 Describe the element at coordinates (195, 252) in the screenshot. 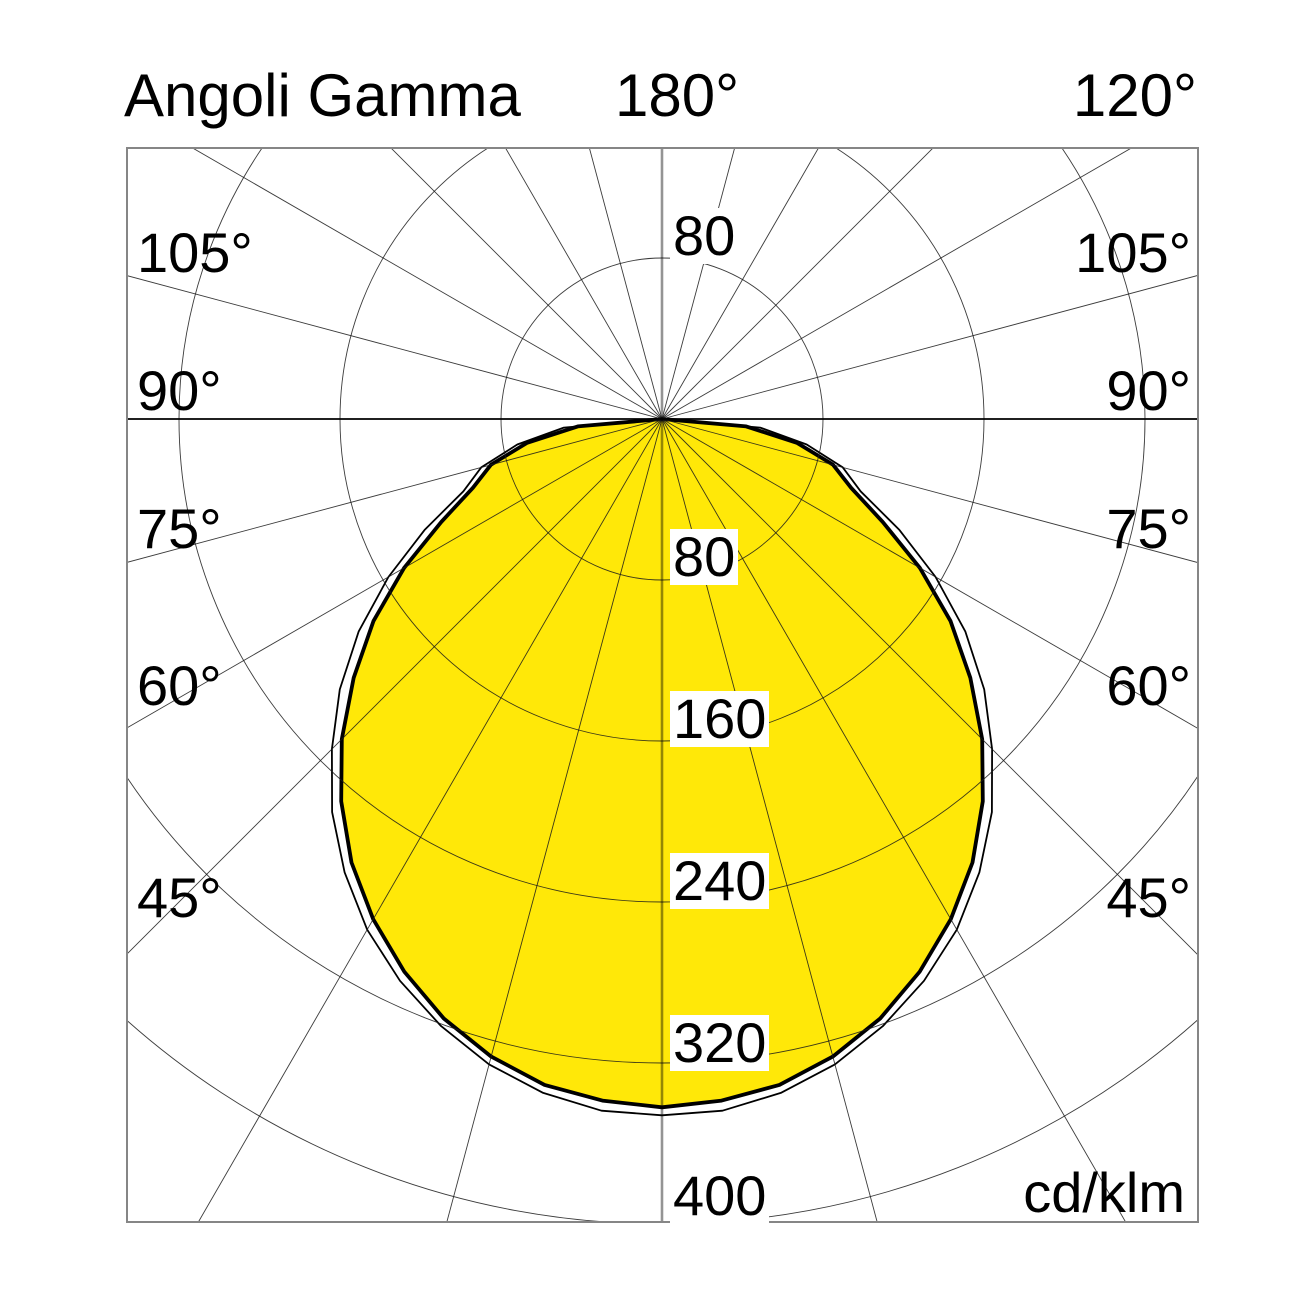

I see `angle-label-105-left: 105°` at that location.